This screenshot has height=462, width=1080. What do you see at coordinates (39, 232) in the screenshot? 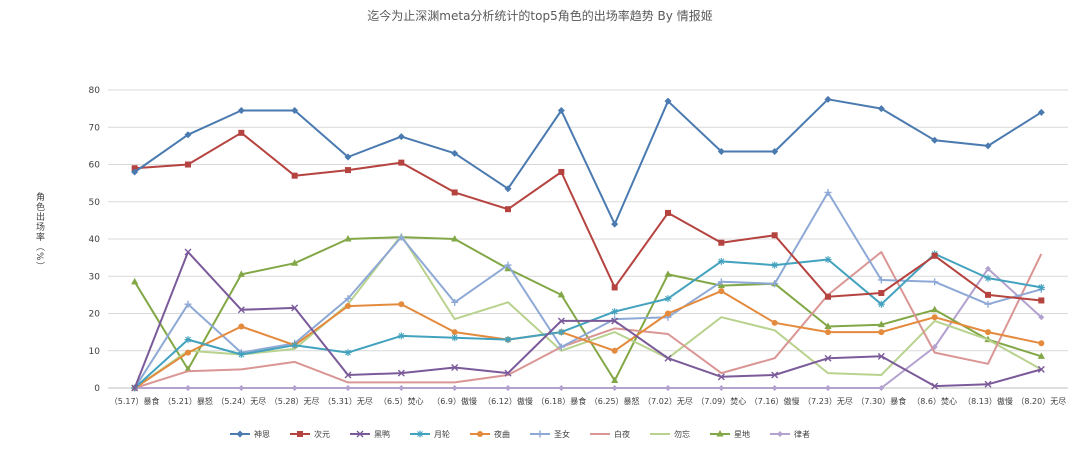
I see `y-axis-label: 角色出场率（%）` at bounding box center [39, 232].